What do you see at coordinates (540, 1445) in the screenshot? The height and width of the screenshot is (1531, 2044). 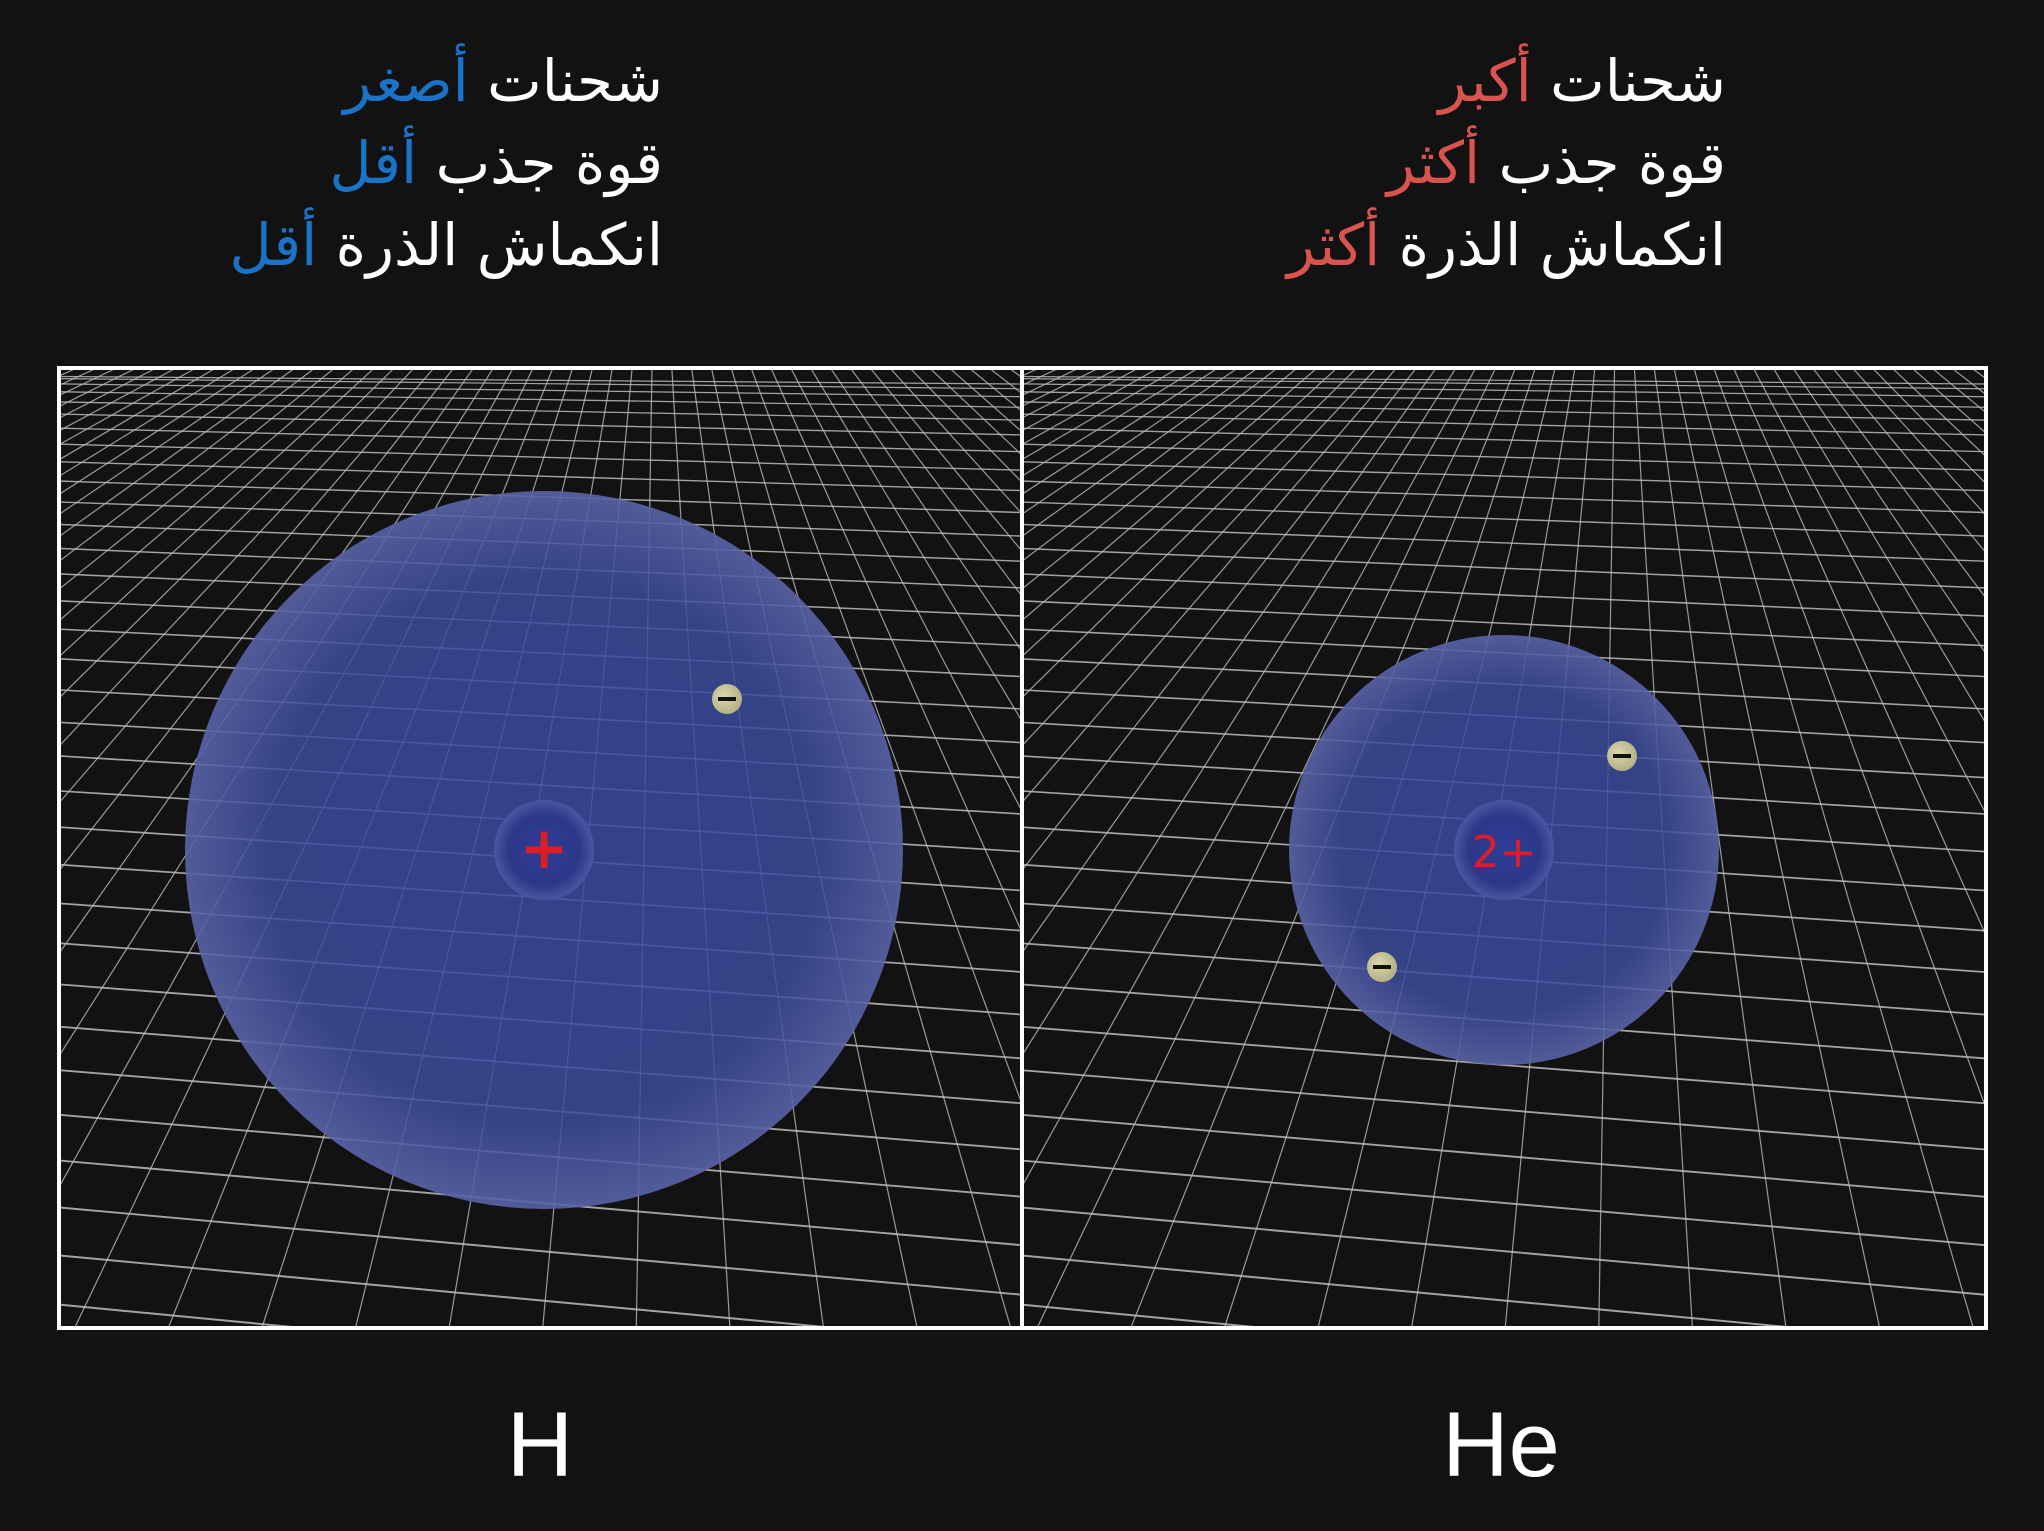 I see `hydrogen-symbol: H` at bounding box center [540, 1445].